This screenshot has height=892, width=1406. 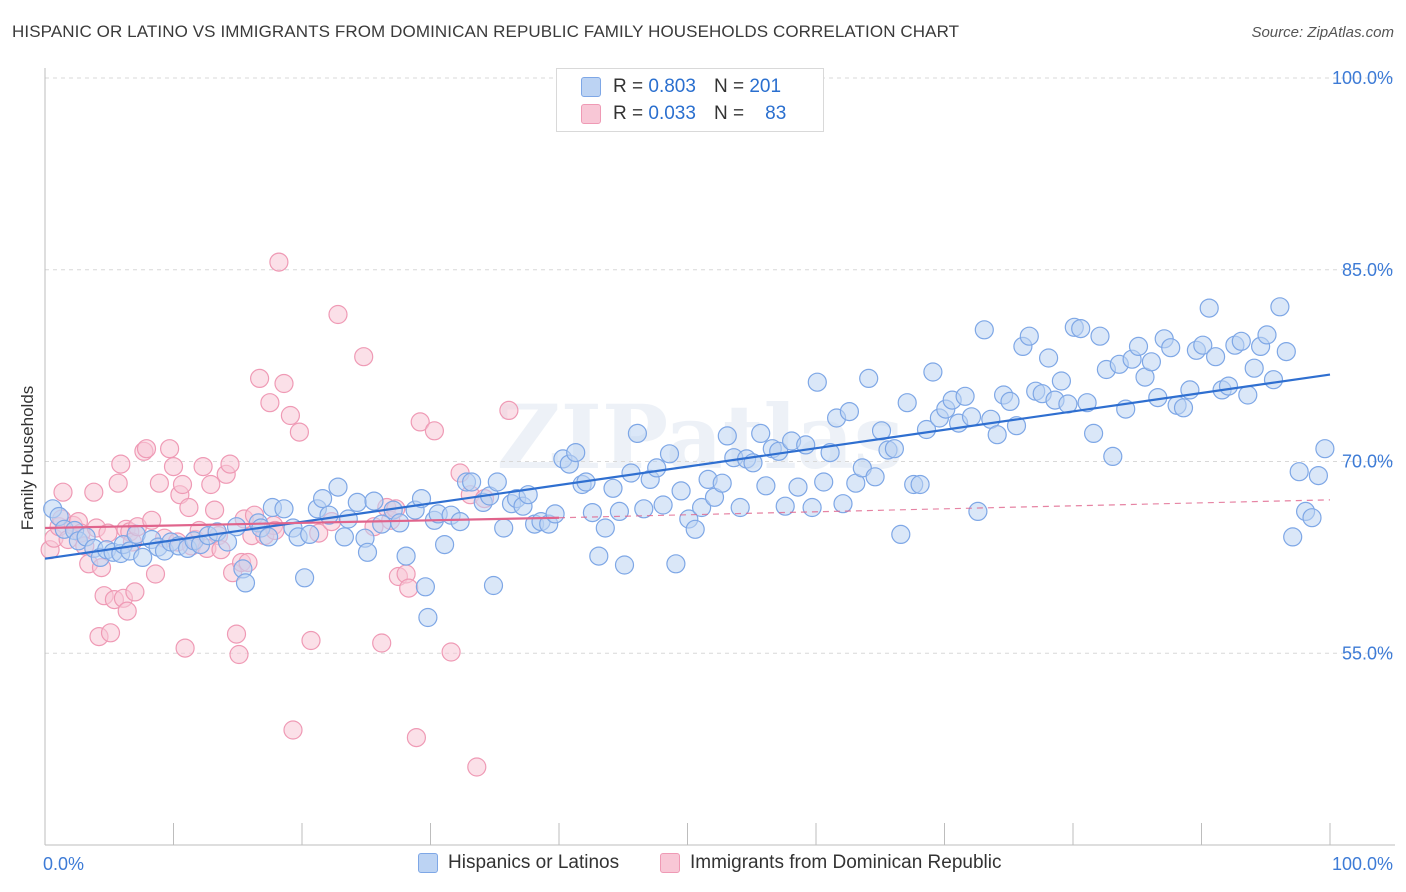 What do you see at coordinates (1367, 270) in the screenshot?
I see `y-tick-label: 85.0%` at bounding box center [1367, 270].